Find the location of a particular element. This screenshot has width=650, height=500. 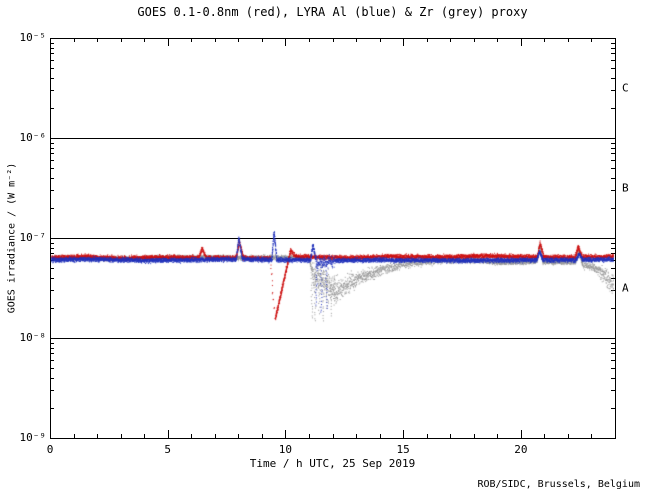

flare-class-label: A is located at coordinates (625, 288).